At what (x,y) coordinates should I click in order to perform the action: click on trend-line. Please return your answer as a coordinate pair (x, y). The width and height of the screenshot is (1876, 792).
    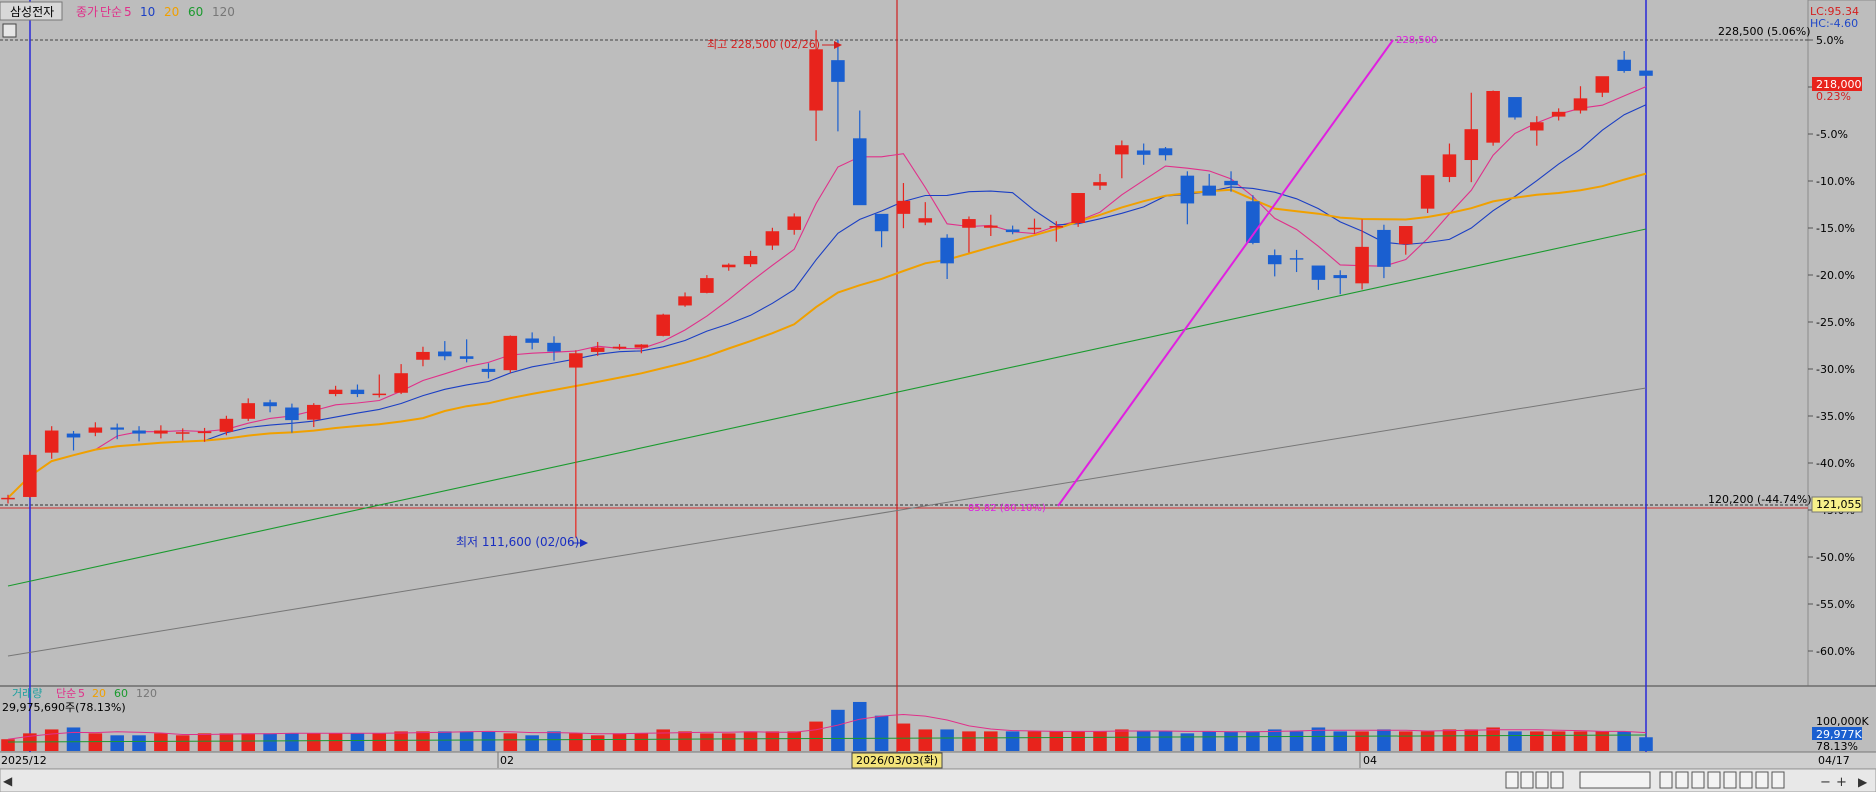
    Looking at the image, I should click on (1225, 273).